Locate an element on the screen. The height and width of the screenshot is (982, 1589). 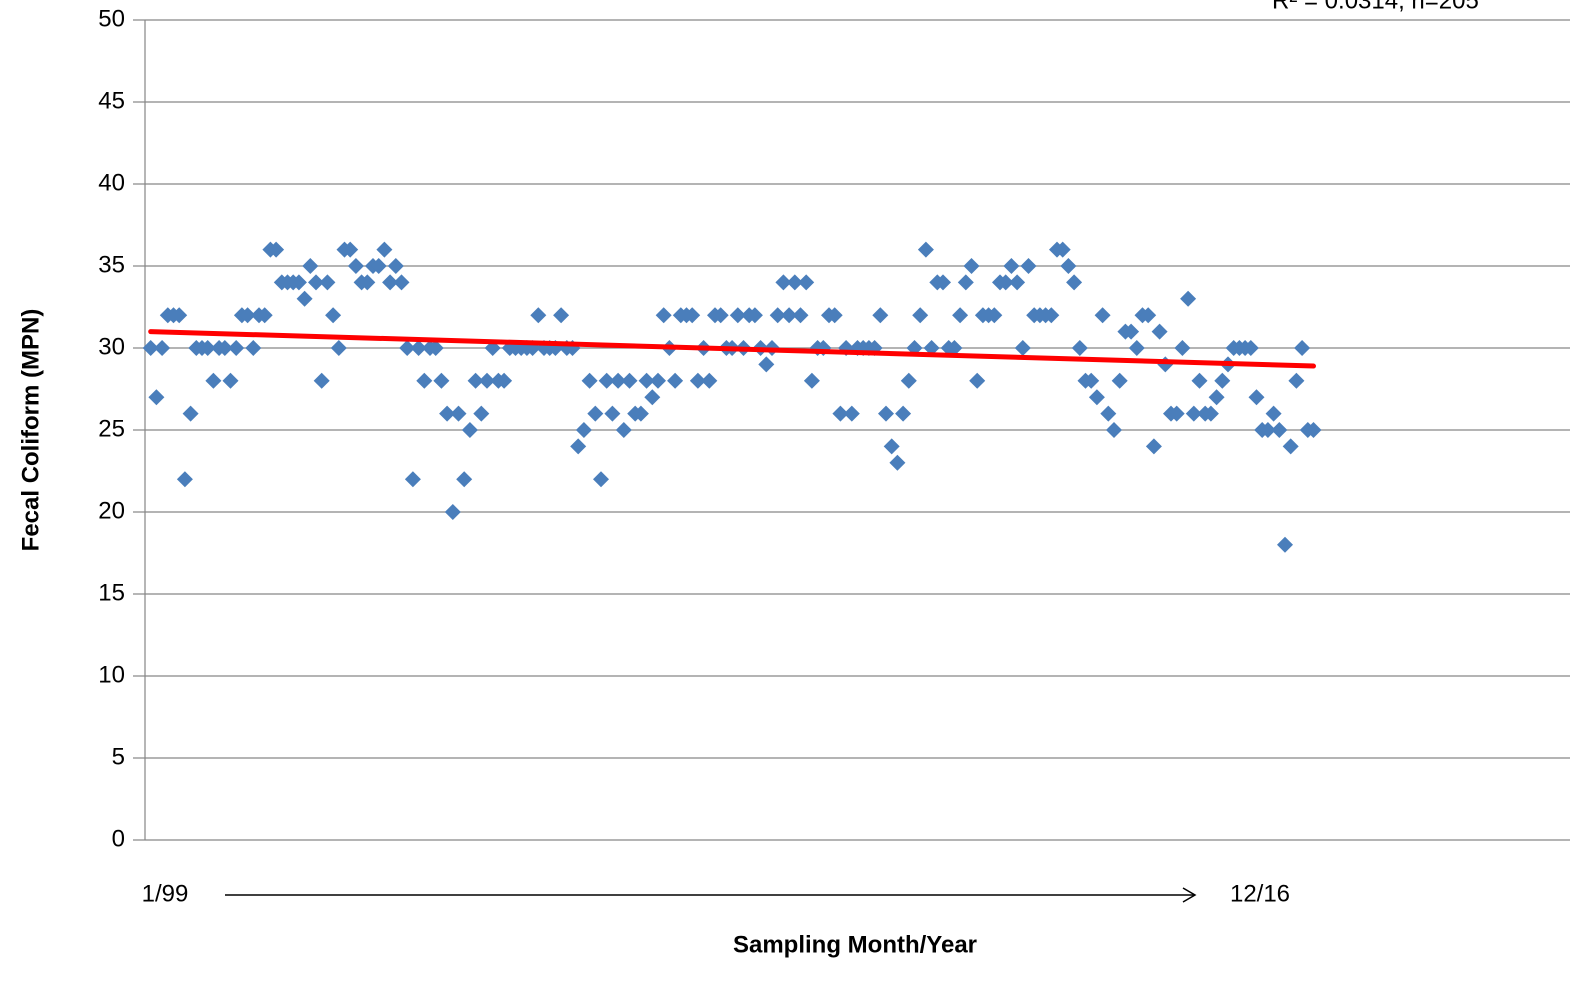
y-tick-label: 50 is located at coordinates (111, 18).